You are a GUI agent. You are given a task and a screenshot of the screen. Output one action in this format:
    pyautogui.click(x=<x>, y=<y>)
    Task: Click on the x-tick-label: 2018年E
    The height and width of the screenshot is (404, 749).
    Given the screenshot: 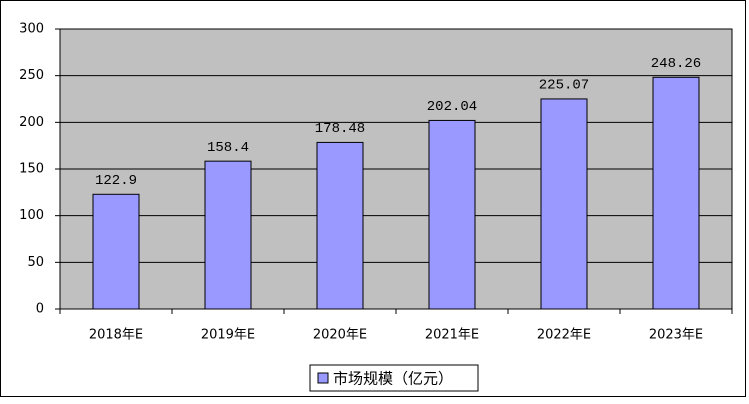 What is the action you would take?
    pyautogui.click(x=116, y=335)
    